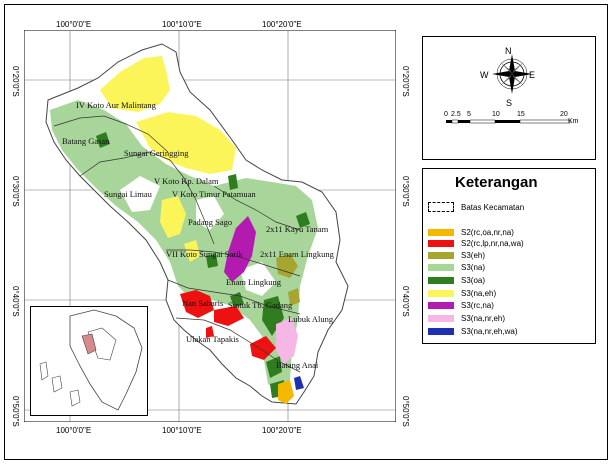 Image resolution: width=616 pixels, height=468 pixels. Describe the element at coordinates (489, 331) in the screenshot. I see `legend-label: S3(na,nr,eh,wa)` at that location.